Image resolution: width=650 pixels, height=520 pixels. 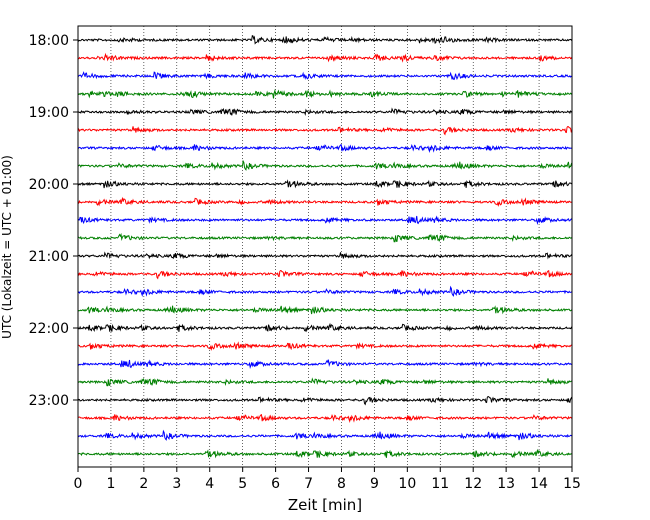 What do you see at coordinates (327, 479) in the screenshot?
I see `x-axis-ticks: 0 1 2 3 4 5 6 7 8 9 10 11 12 13 14 15` at bounding box center [327, 479].